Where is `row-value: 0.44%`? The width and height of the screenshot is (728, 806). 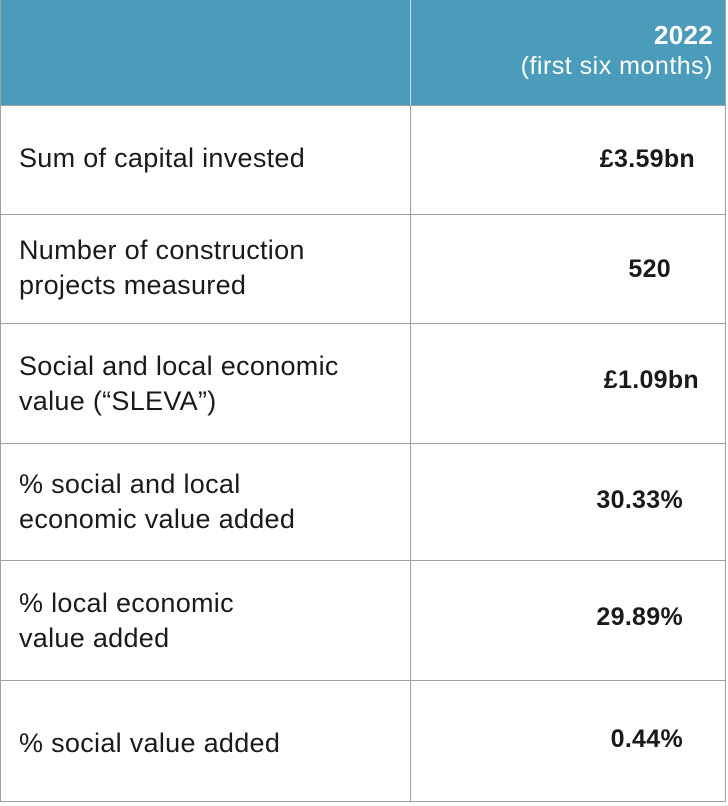 row-value: 0.44% is located at coordinates (646, 739).